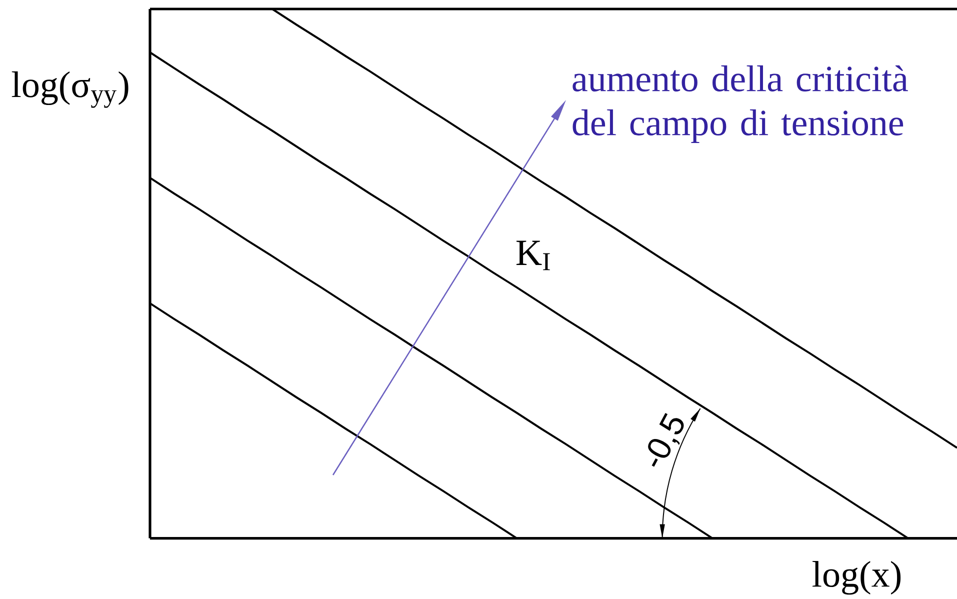 The image size is (957, 599). What do you see at coordinates (740, 104) in the screenshot?
I see `annotation: aumento della criticità del campo di tensione` at bounding box center [740, 104].